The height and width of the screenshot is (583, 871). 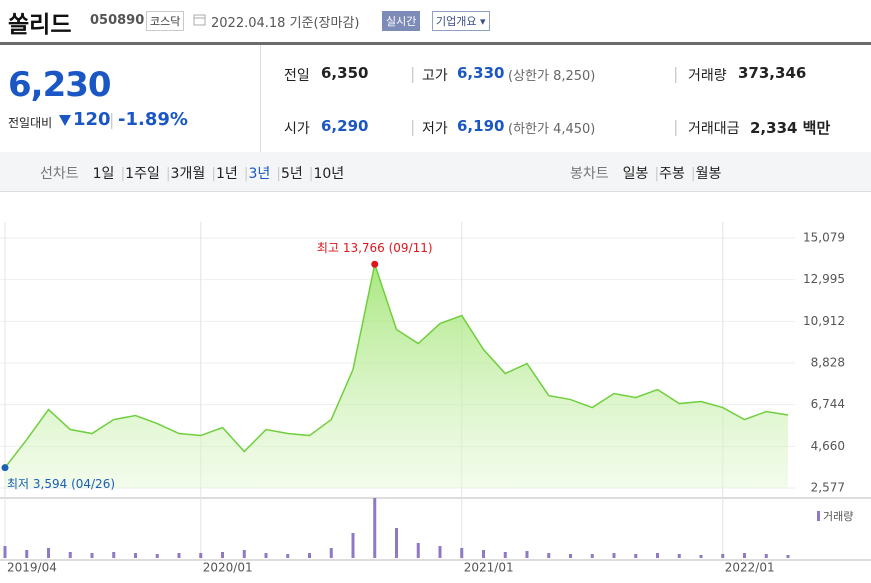 I want to click on line-tabs: 선차트 1일 |1주일 |3개월 |1년 |3년 |5년 |10년, so click(x=192, y=173).